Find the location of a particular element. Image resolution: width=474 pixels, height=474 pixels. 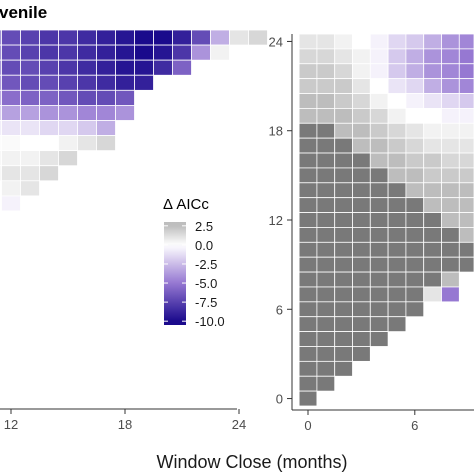

left-x-tick-label: 24 is located at coordinates (239, 424).